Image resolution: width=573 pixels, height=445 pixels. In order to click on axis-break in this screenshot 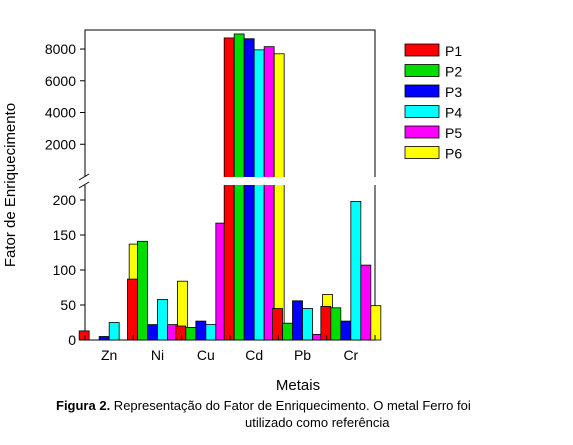, I will do `click(227, 181)`.